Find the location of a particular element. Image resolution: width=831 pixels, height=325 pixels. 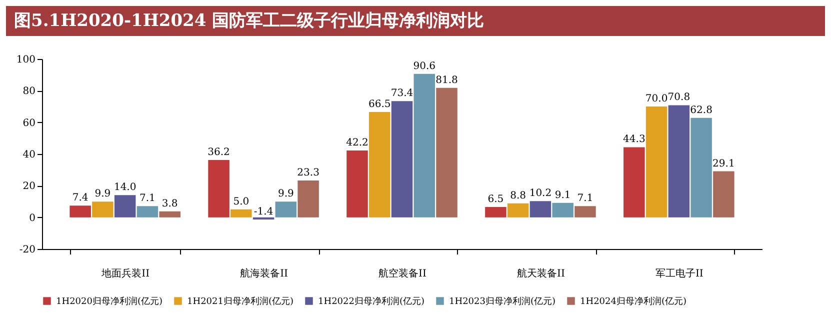

data-label: 36.2 is located at coordinates (219, 152).